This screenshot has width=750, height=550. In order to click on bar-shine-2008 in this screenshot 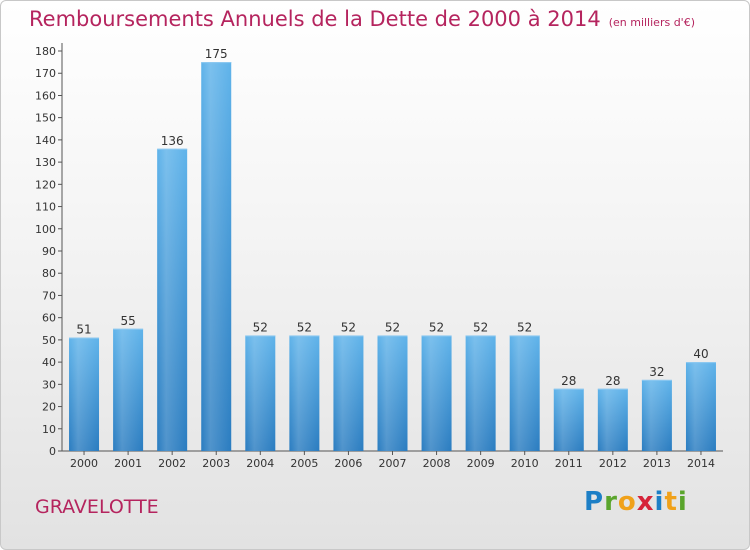, I will do `click(436, 393)`.